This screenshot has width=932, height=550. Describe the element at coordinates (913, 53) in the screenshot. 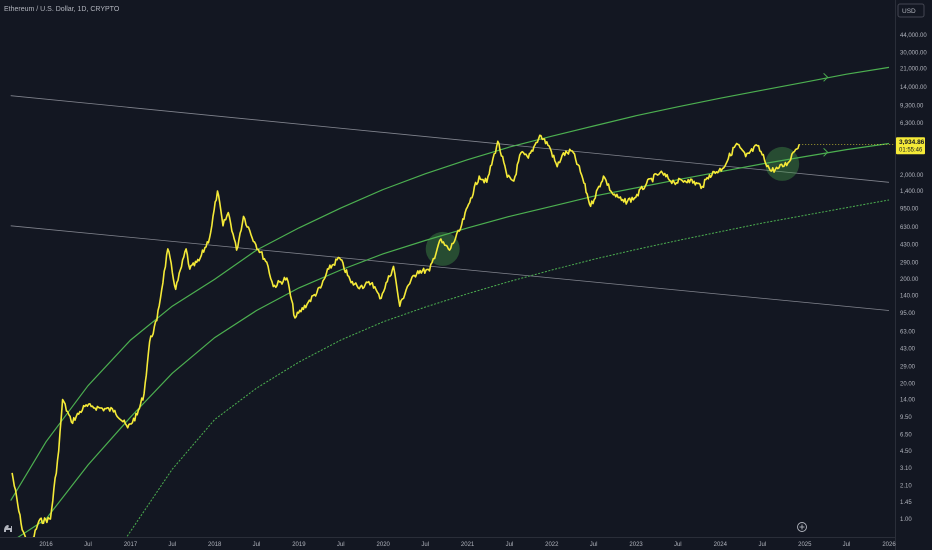

I see `price-tick-label-1: 30,000.00` at that location.